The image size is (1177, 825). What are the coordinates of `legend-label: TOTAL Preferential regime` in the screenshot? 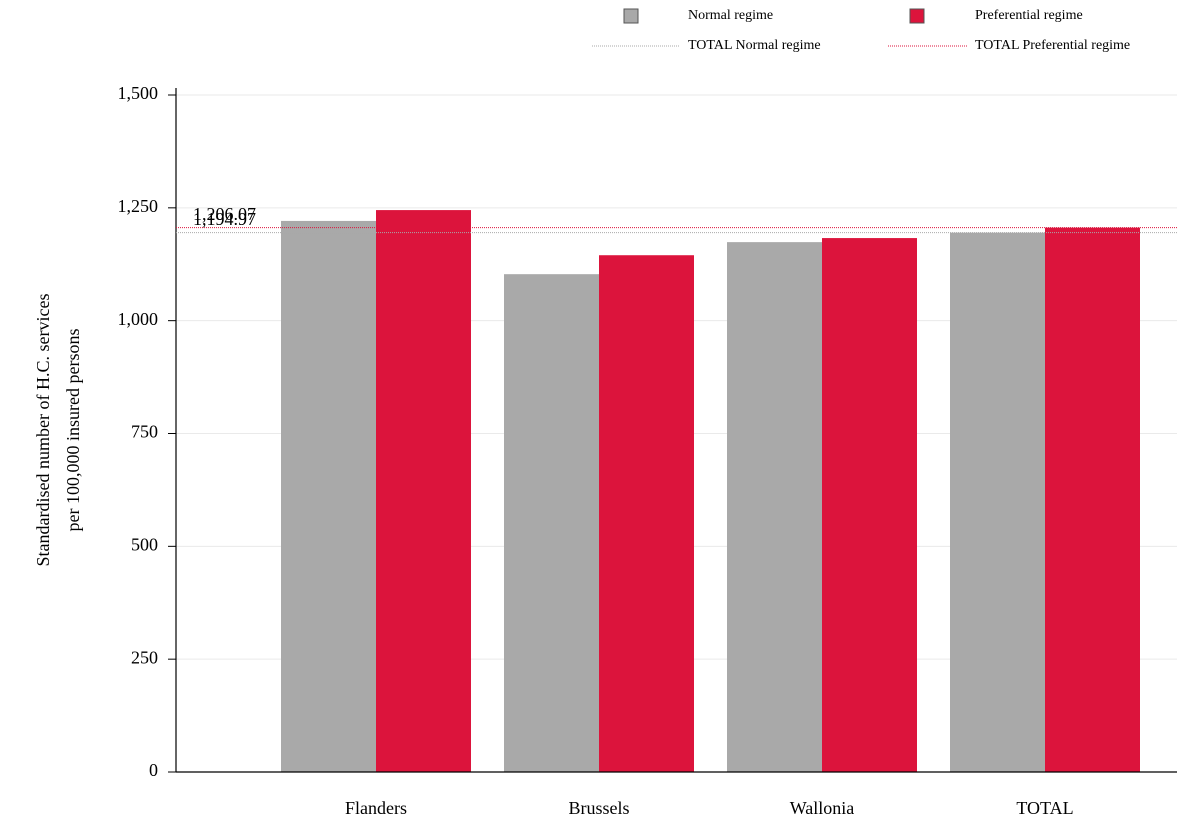 It's located at (1052, 45).